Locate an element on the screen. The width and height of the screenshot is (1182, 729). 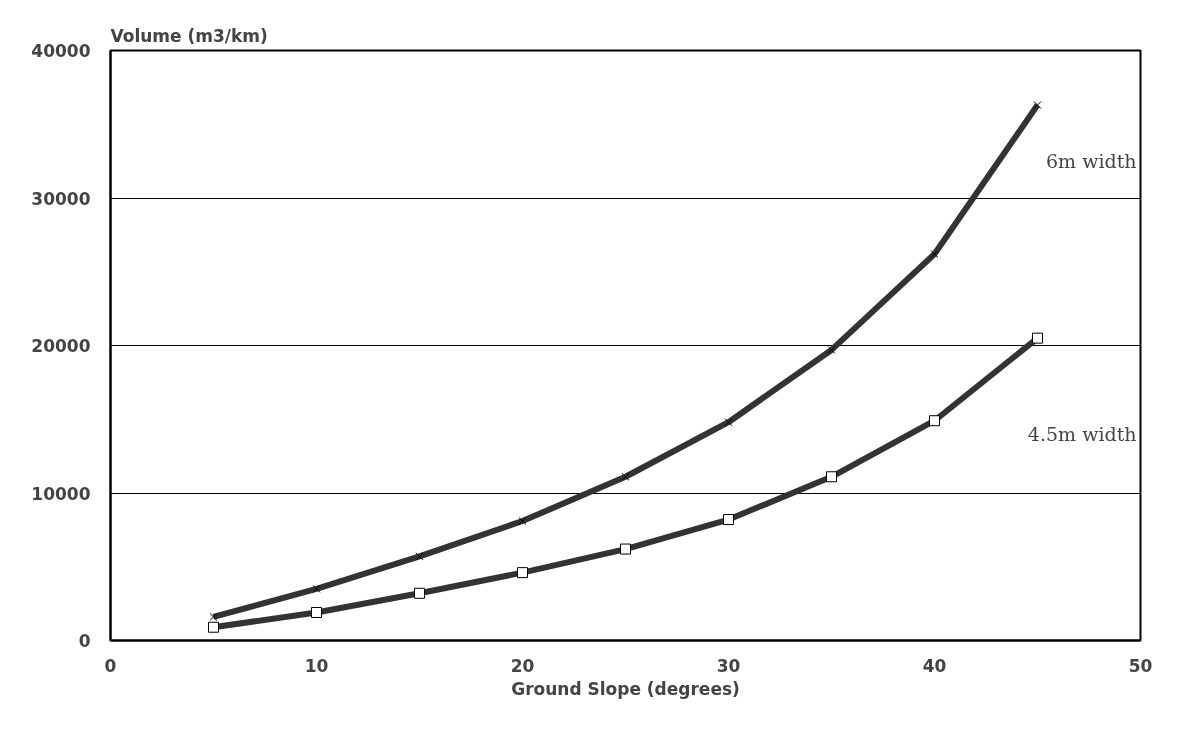
y-tick-label: 0 is located at coordinates (84, 641).